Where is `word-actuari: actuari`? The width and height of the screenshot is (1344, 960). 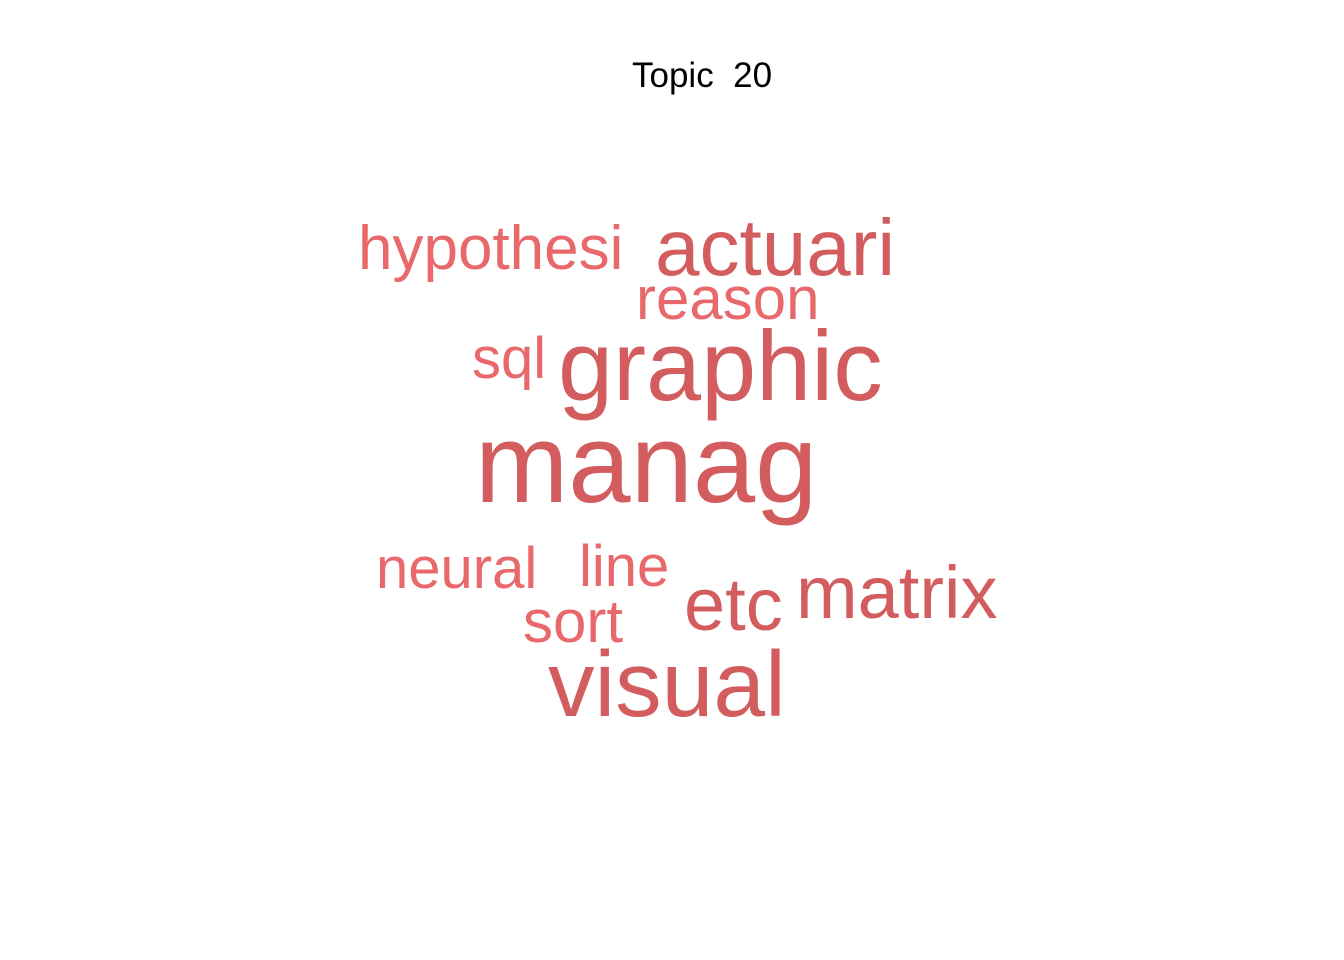
word-actuari: actuari is located at coordinates (775, 247).